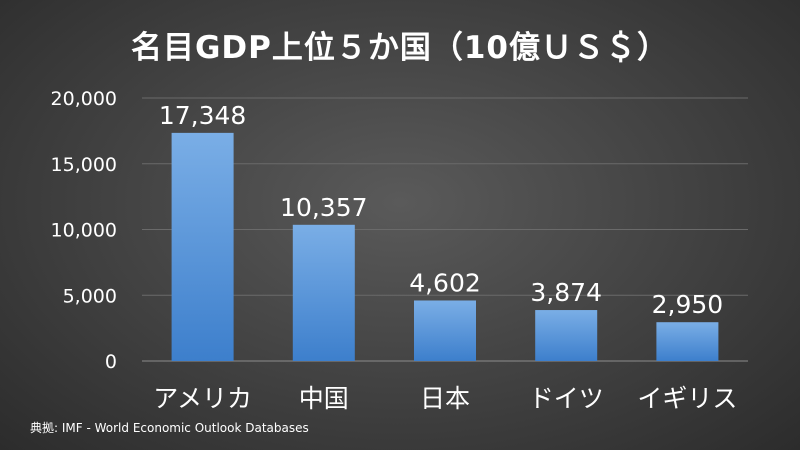 The width and height of the screenshot is (800, 450). What do you see at coordinates (84, 99) in the screenshot?
I see `y-tick-label: 20,000` at bounding box center [84, 99].